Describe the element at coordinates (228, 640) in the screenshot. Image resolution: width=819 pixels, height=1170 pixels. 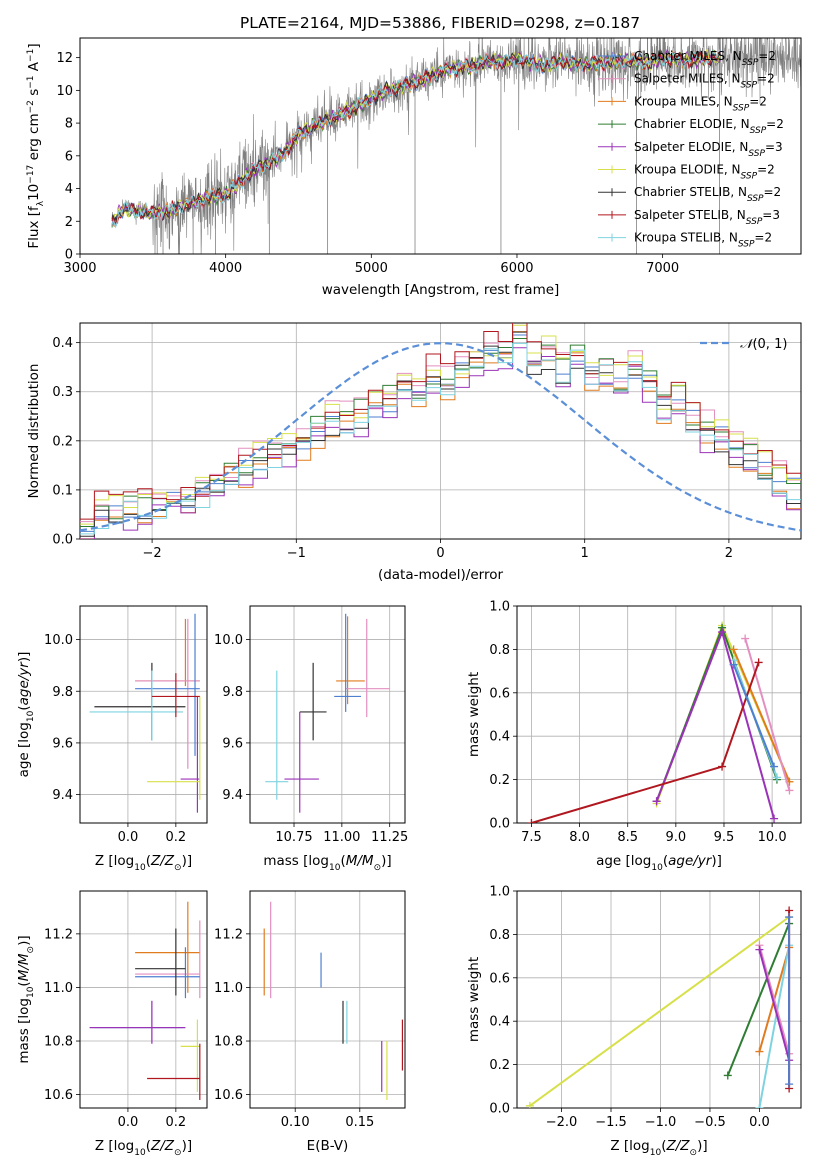
I see `y-tick-label: 10.0` at that location.